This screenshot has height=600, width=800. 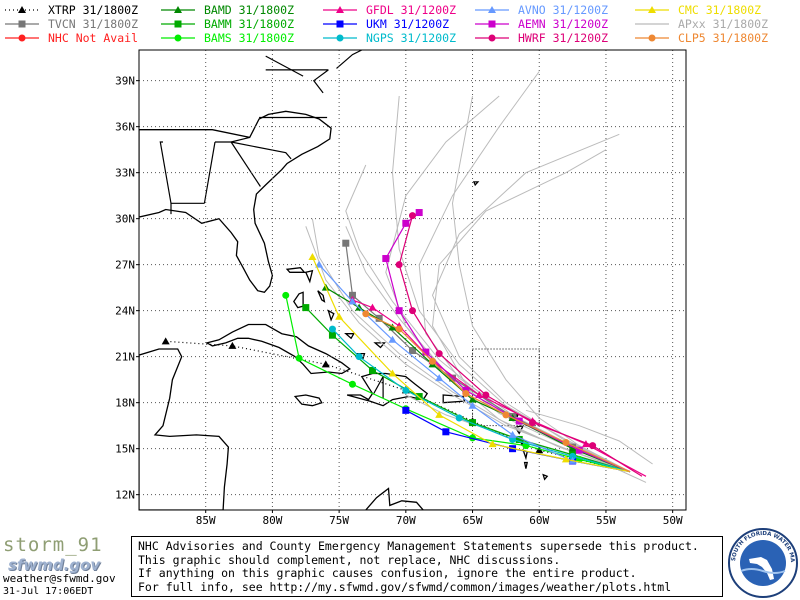 I want to click on lat-tick-label: 30N, so click(x=125, y=219).